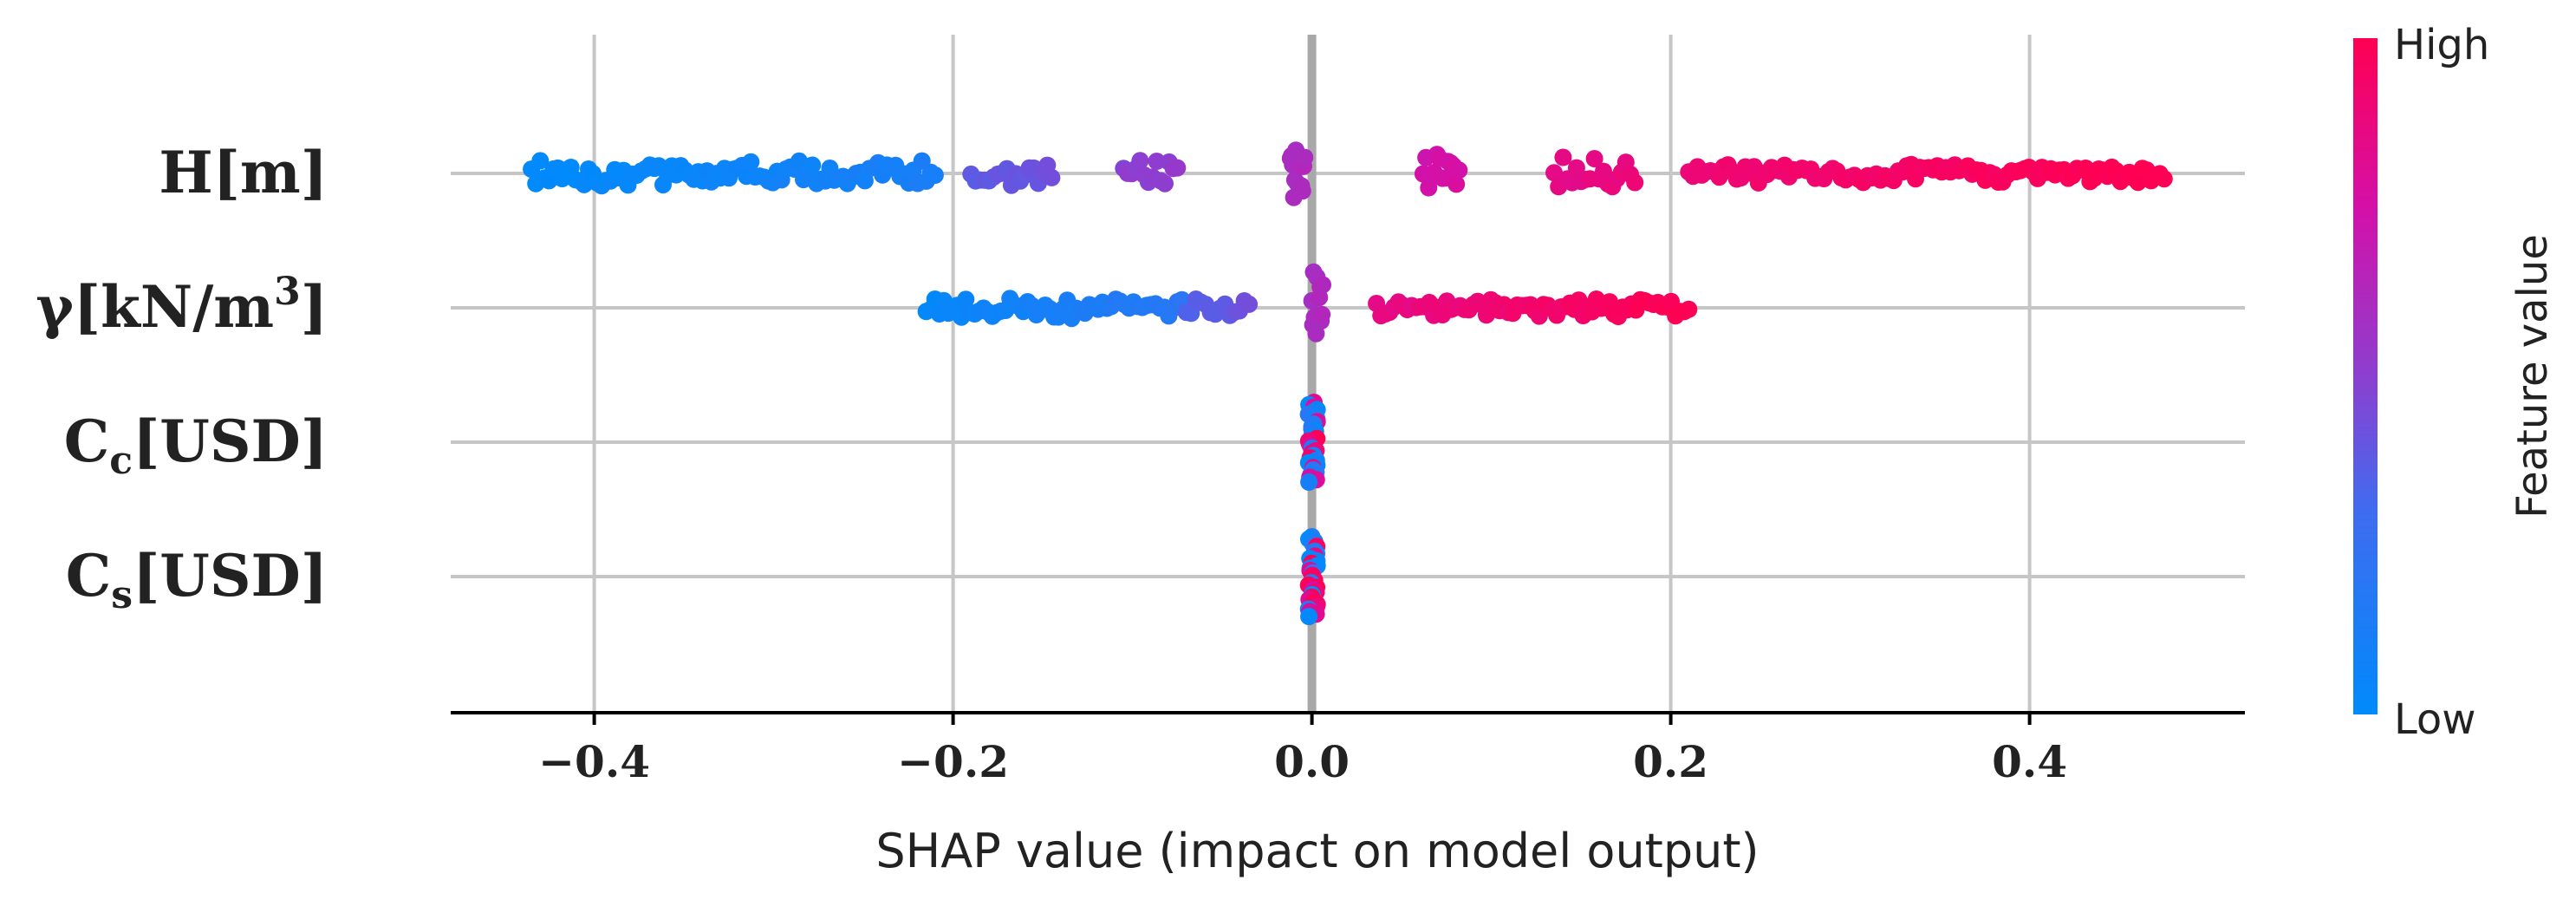  I want to click on colorbar-title: Feature value, so click(2532, 376).